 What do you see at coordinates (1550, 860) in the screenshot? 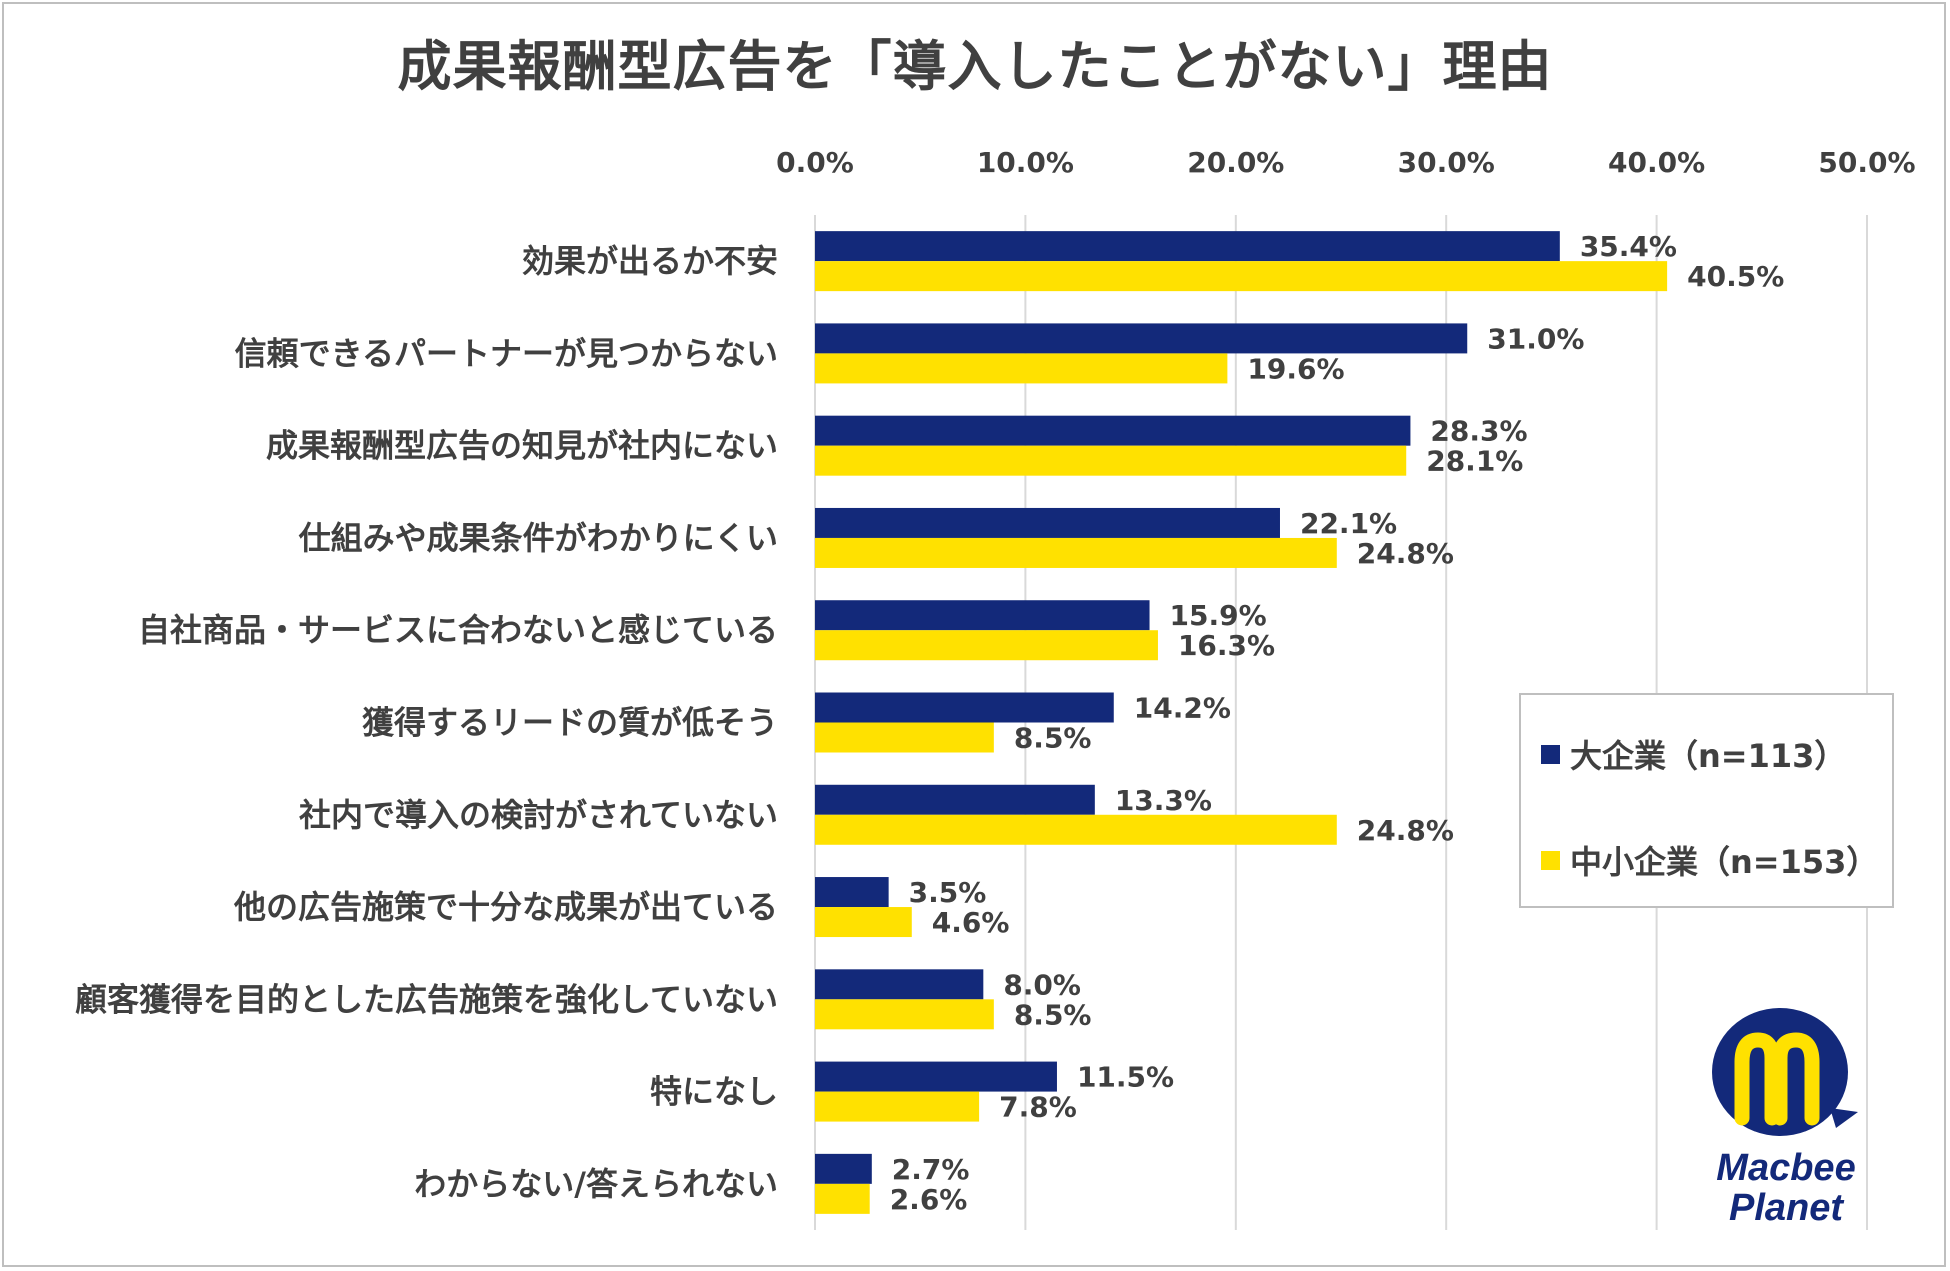
I see `legend-swatch-sme` at bounding box center [1550, 860].